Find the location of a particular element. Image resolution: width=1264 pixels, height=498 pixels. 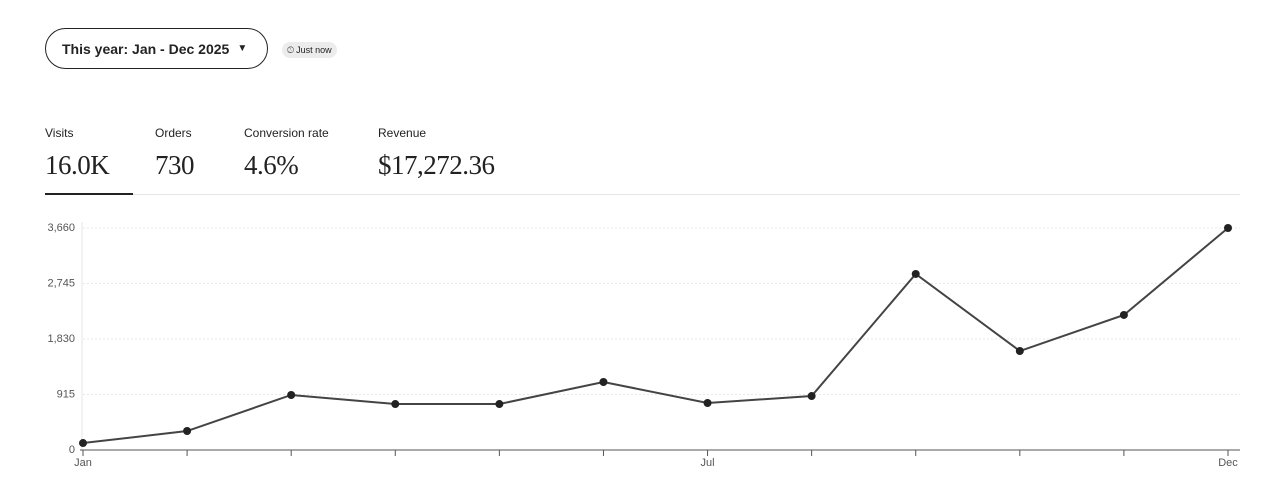

date-filter: This year: Jan - Dec 2025 ▼ is located at coordinates (156, 48).